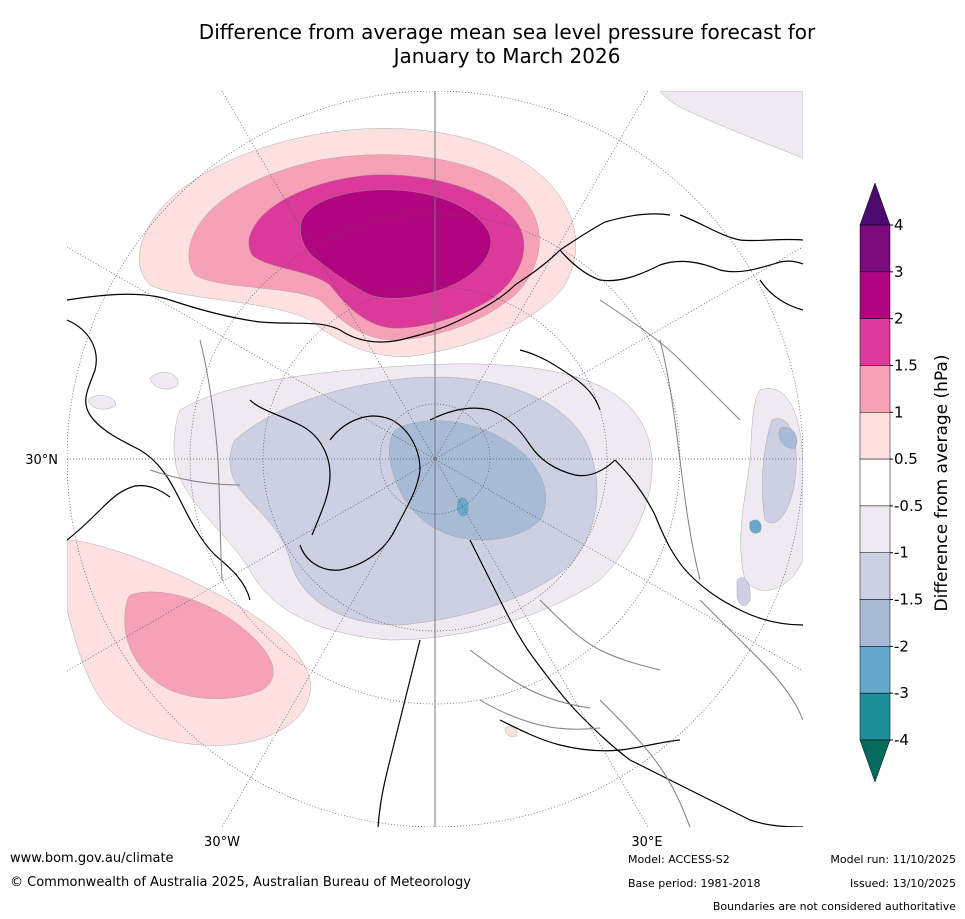 This screenshot has width=965, height=919. I want to click on anomaly-region-weak-positive-small, so click(511, 732).